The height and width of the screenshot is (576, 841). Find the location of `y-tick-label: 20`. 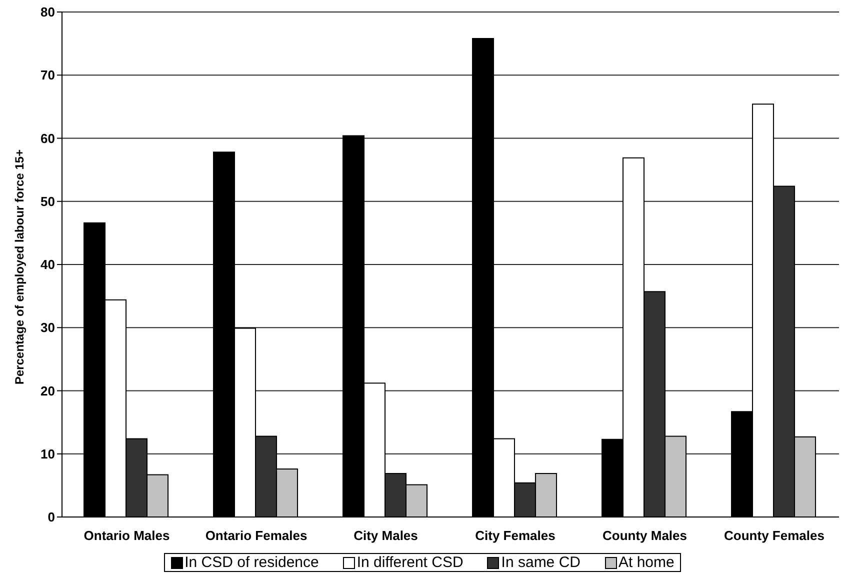

y-tick-label: 20 is located at coordinates (47, 390).